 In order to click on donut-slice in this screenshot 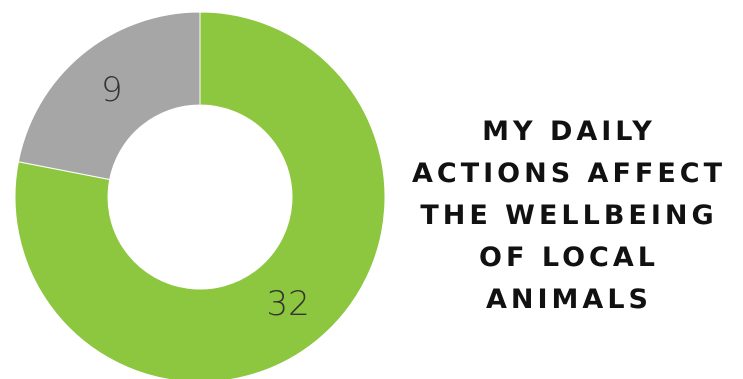, I will do `click(109, 96)`.